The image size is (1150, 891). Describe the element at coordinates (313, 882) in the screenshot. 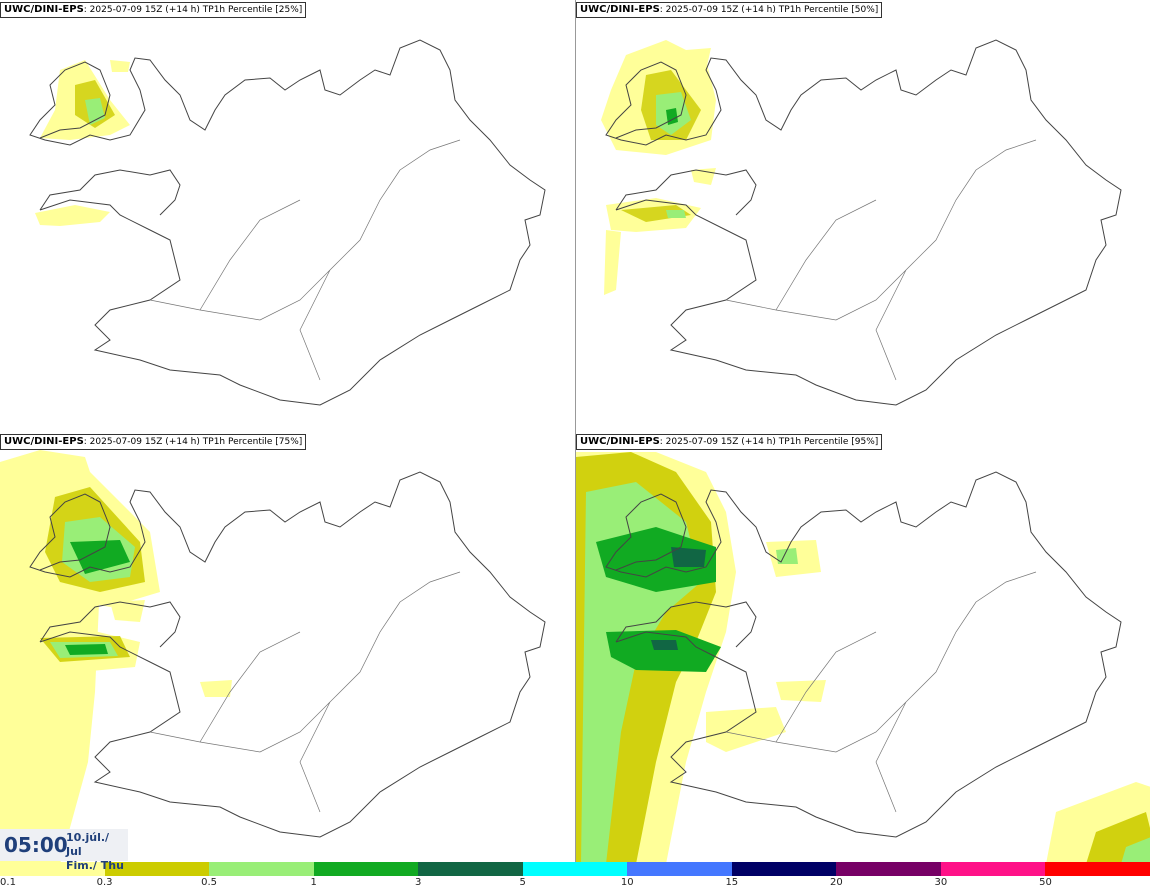

I see `colorbar-tick-label: 1` at that location.